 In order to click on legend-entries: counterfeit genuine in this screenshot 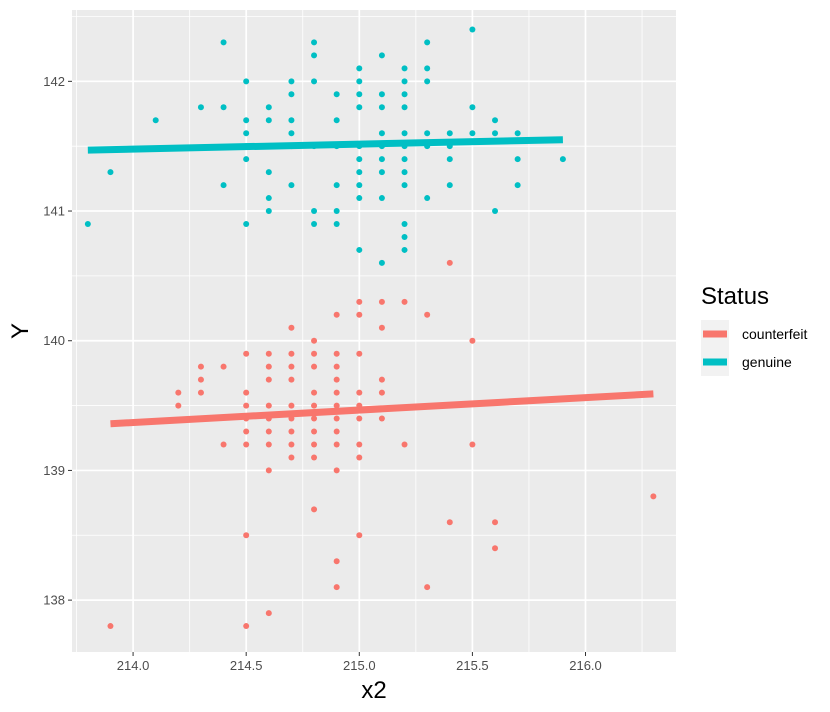, I will do `click(754, 348)`.